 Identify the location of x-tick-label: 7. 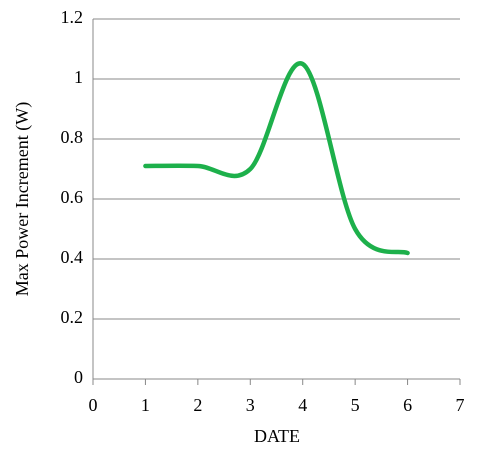
(460, 405).